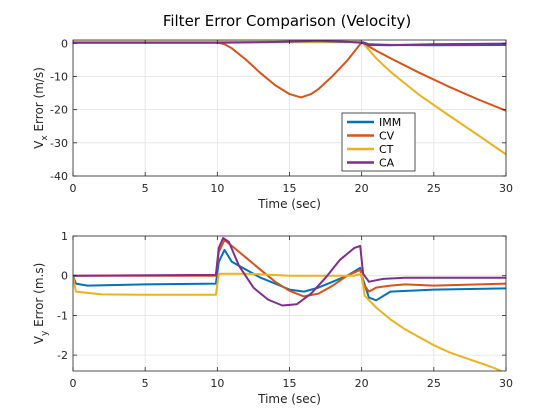  What do you see at coordinates (387, 163) in the screenshot?
I see `legend-label-ca: CA` at bounding box center [387, 163].